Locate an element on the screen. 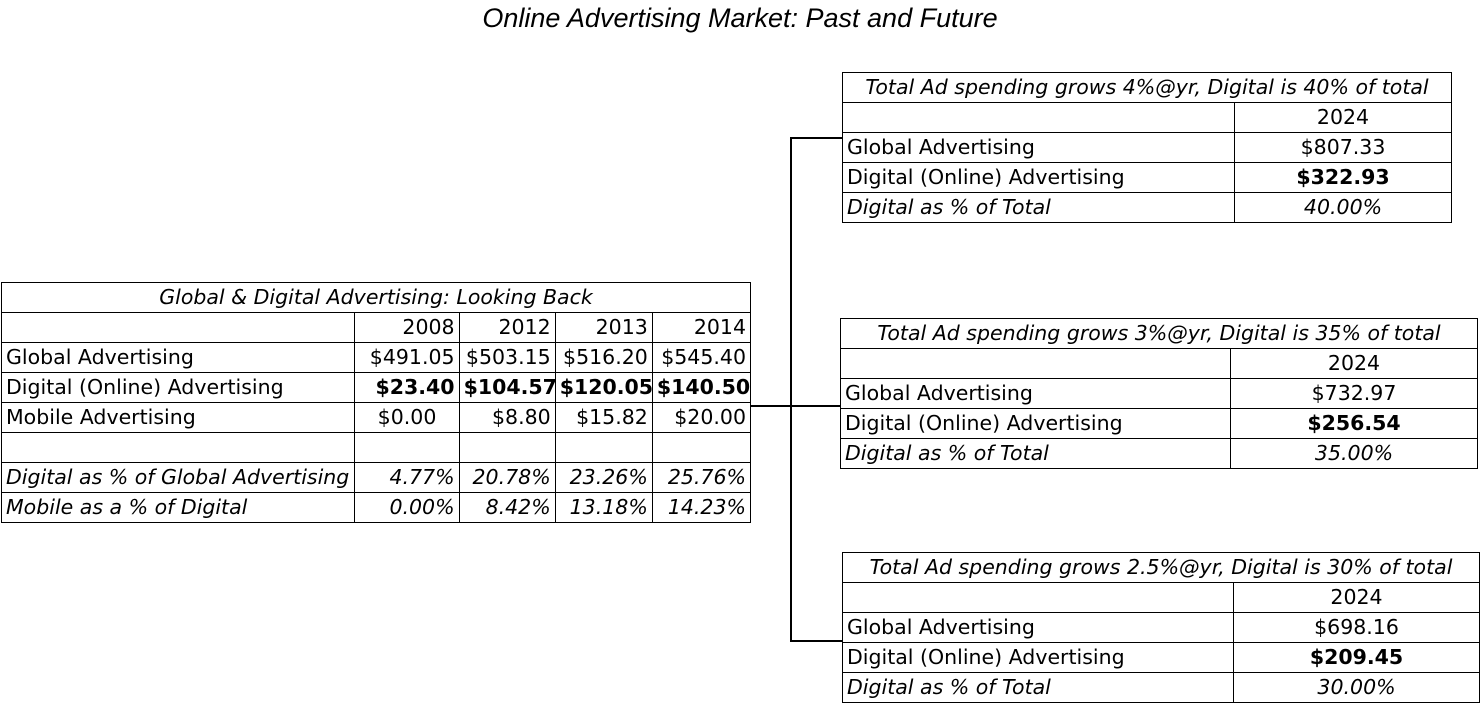 The image size is (1480, 710). table-row: Digital (Online) Advertising $209.45 is located at coordinates (1161, 657).